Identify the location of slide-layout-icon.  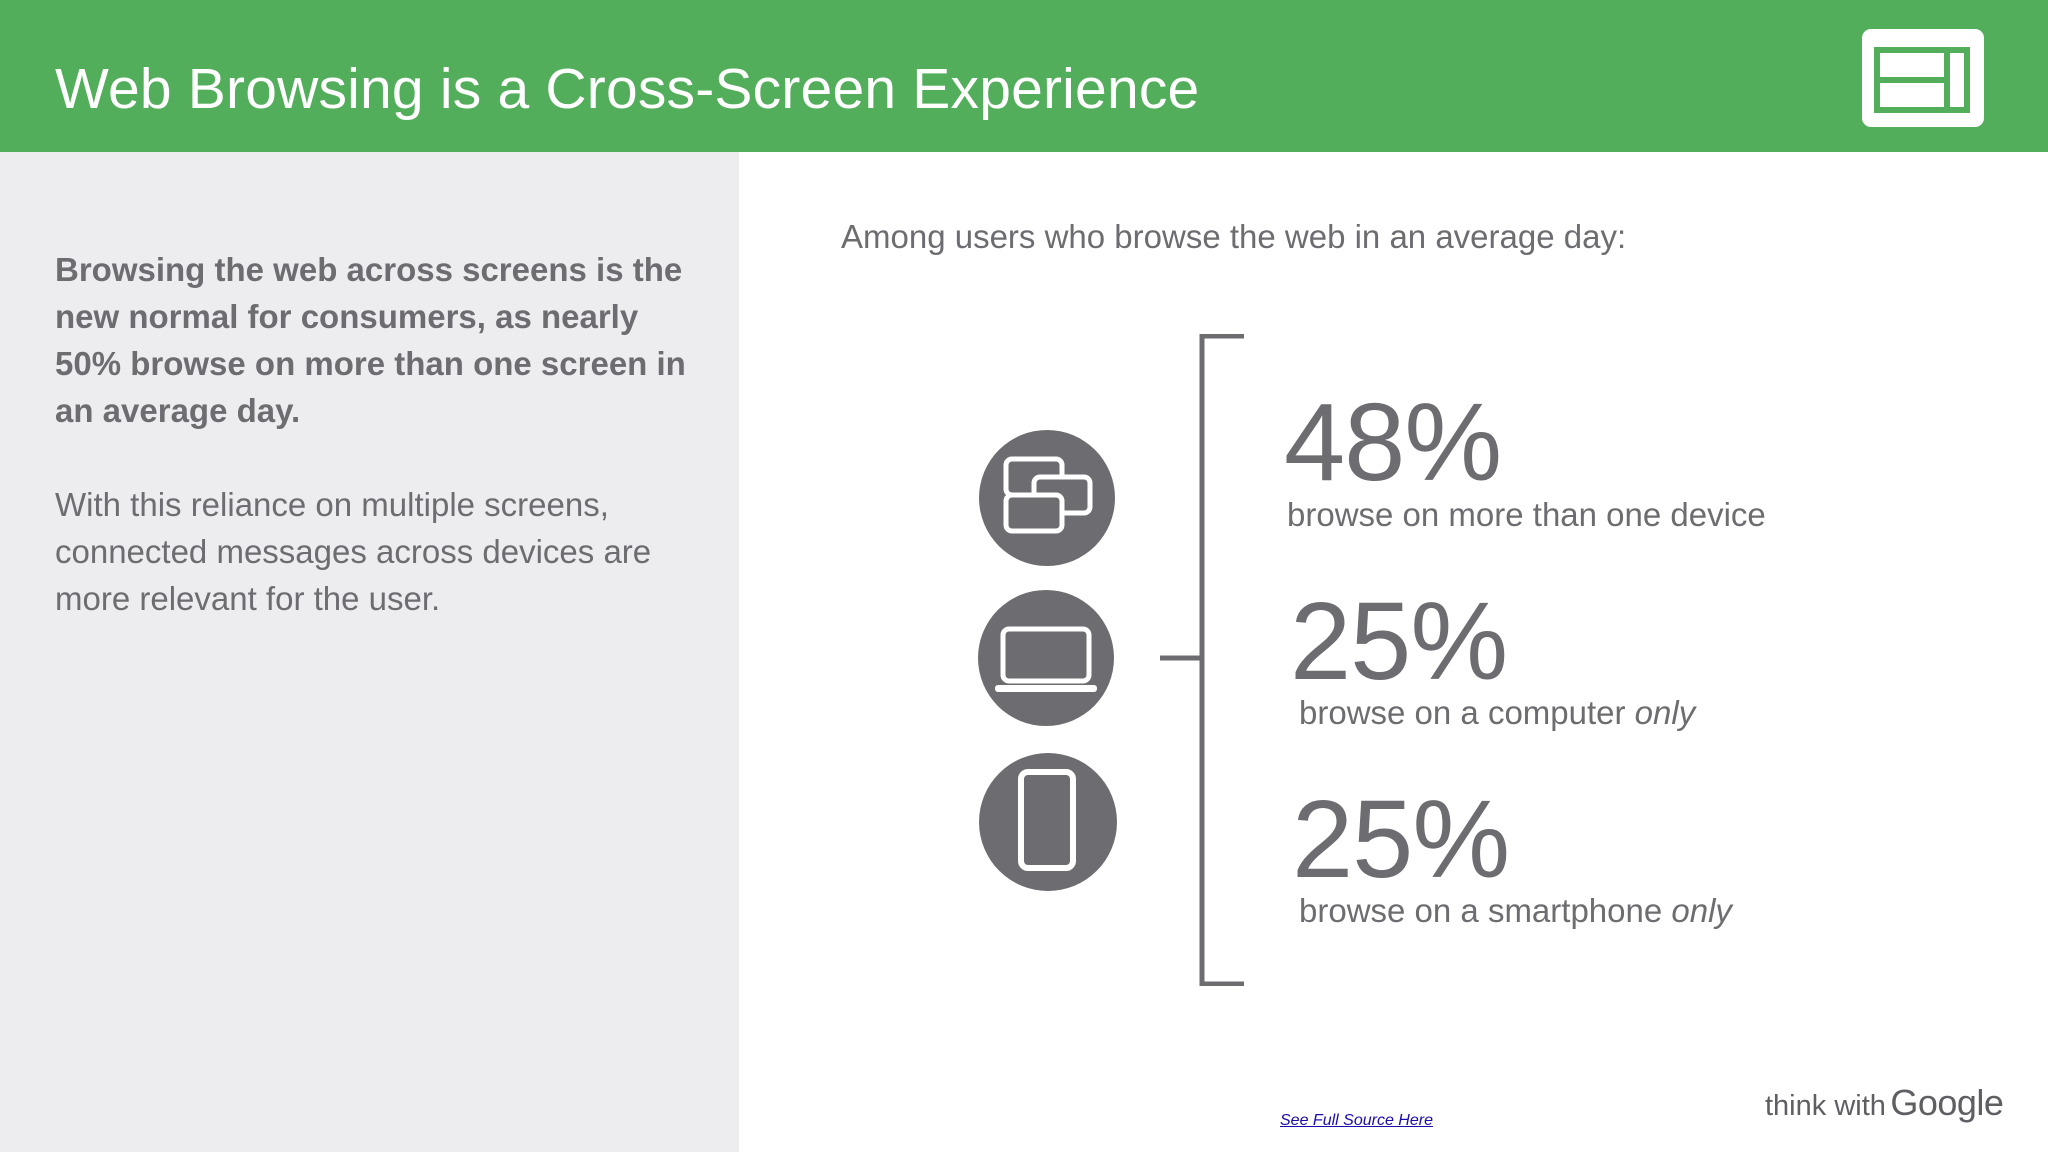
(1923, 78).